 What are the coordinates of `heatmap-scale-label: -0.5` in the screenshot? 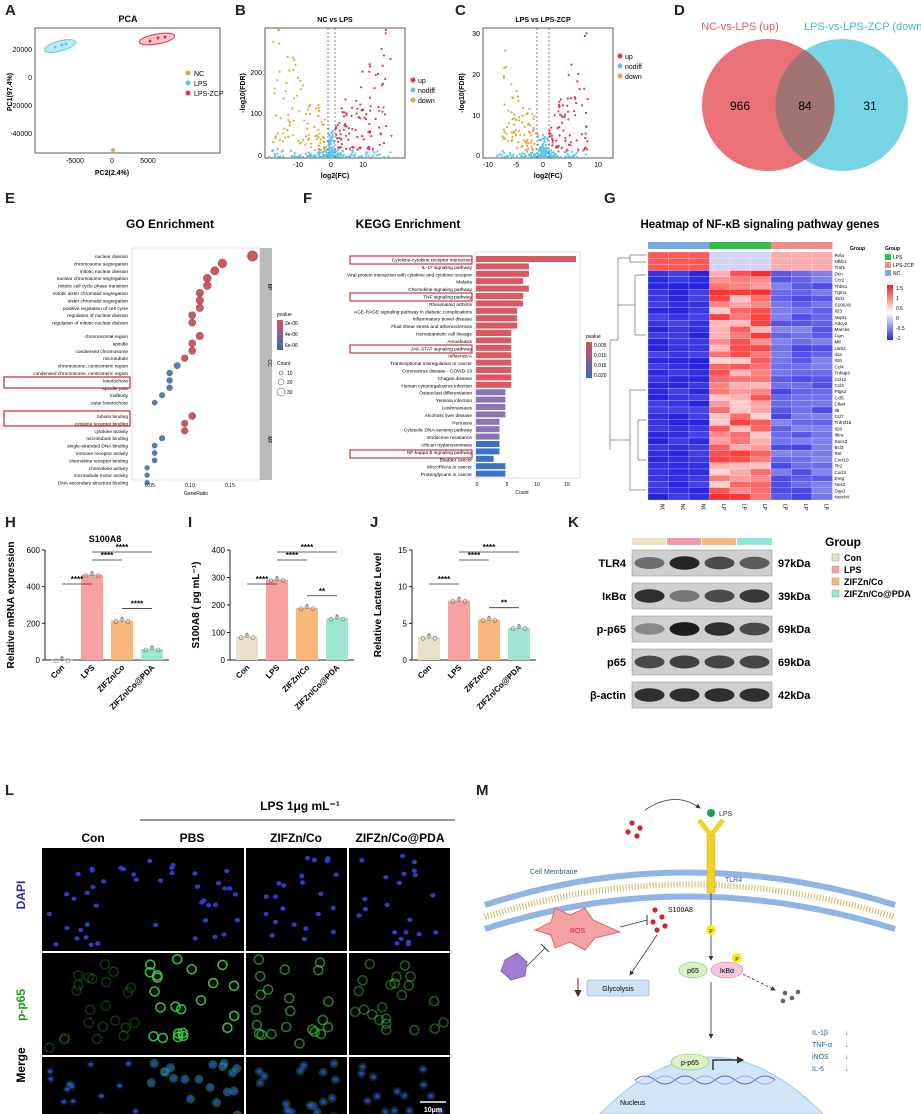 It's located at (900, 329).